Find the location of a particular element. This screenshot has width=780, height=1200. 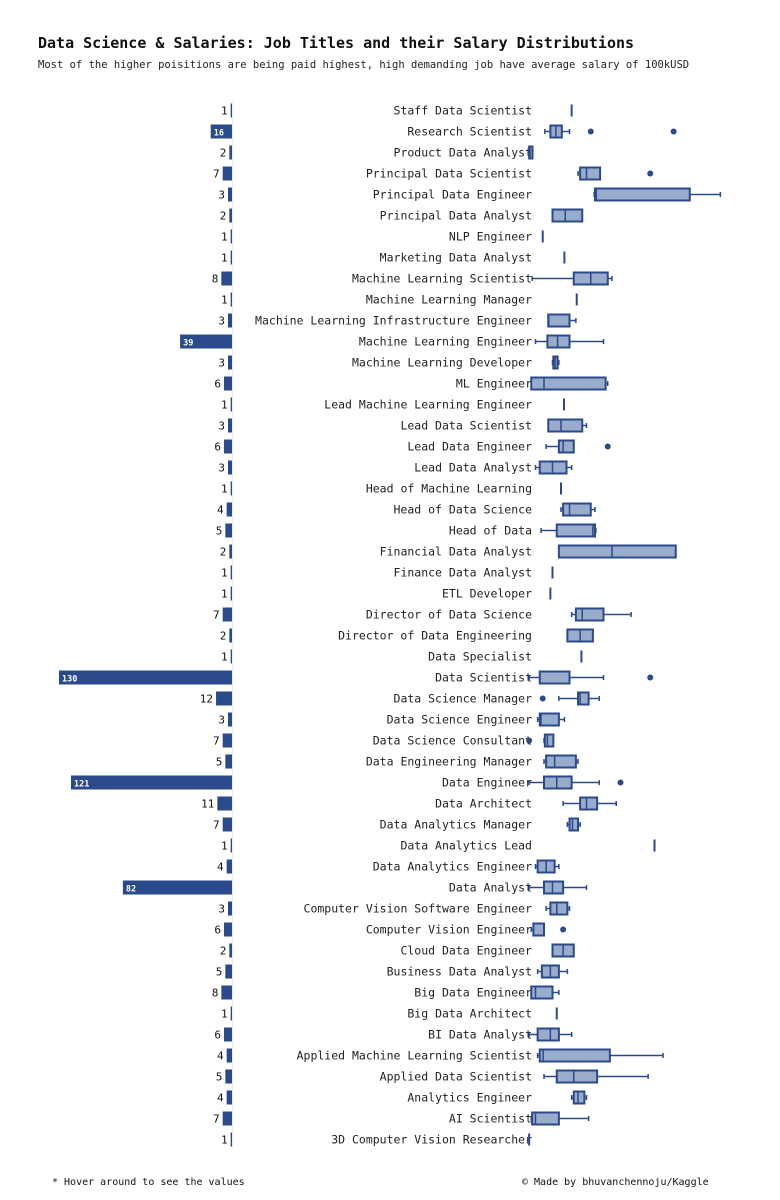

job-title-label: Lead Data Engineer is located at coordinates (469, 447).